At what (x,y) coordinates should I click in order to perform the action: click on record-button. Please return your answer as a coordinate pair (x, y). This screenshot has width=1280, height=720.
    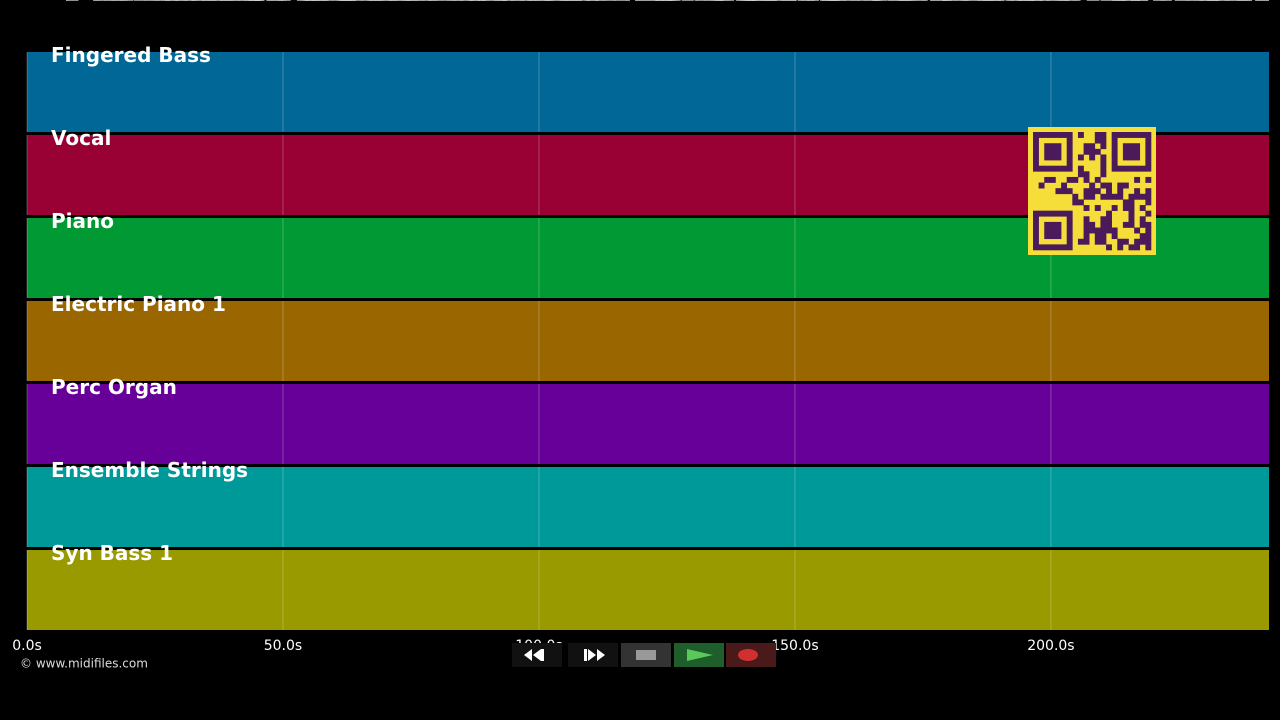
    Looking at the image, I should click on (751, 655).